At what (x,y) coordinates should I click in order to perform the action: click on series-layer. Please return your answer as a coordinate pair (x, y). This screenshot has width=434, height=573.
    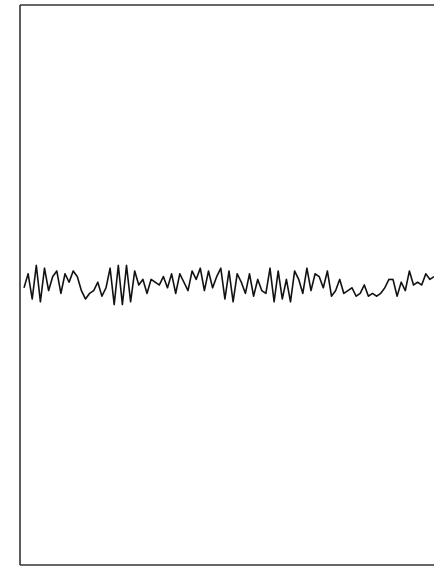
    Looking at the image, I should click on (228, 285).